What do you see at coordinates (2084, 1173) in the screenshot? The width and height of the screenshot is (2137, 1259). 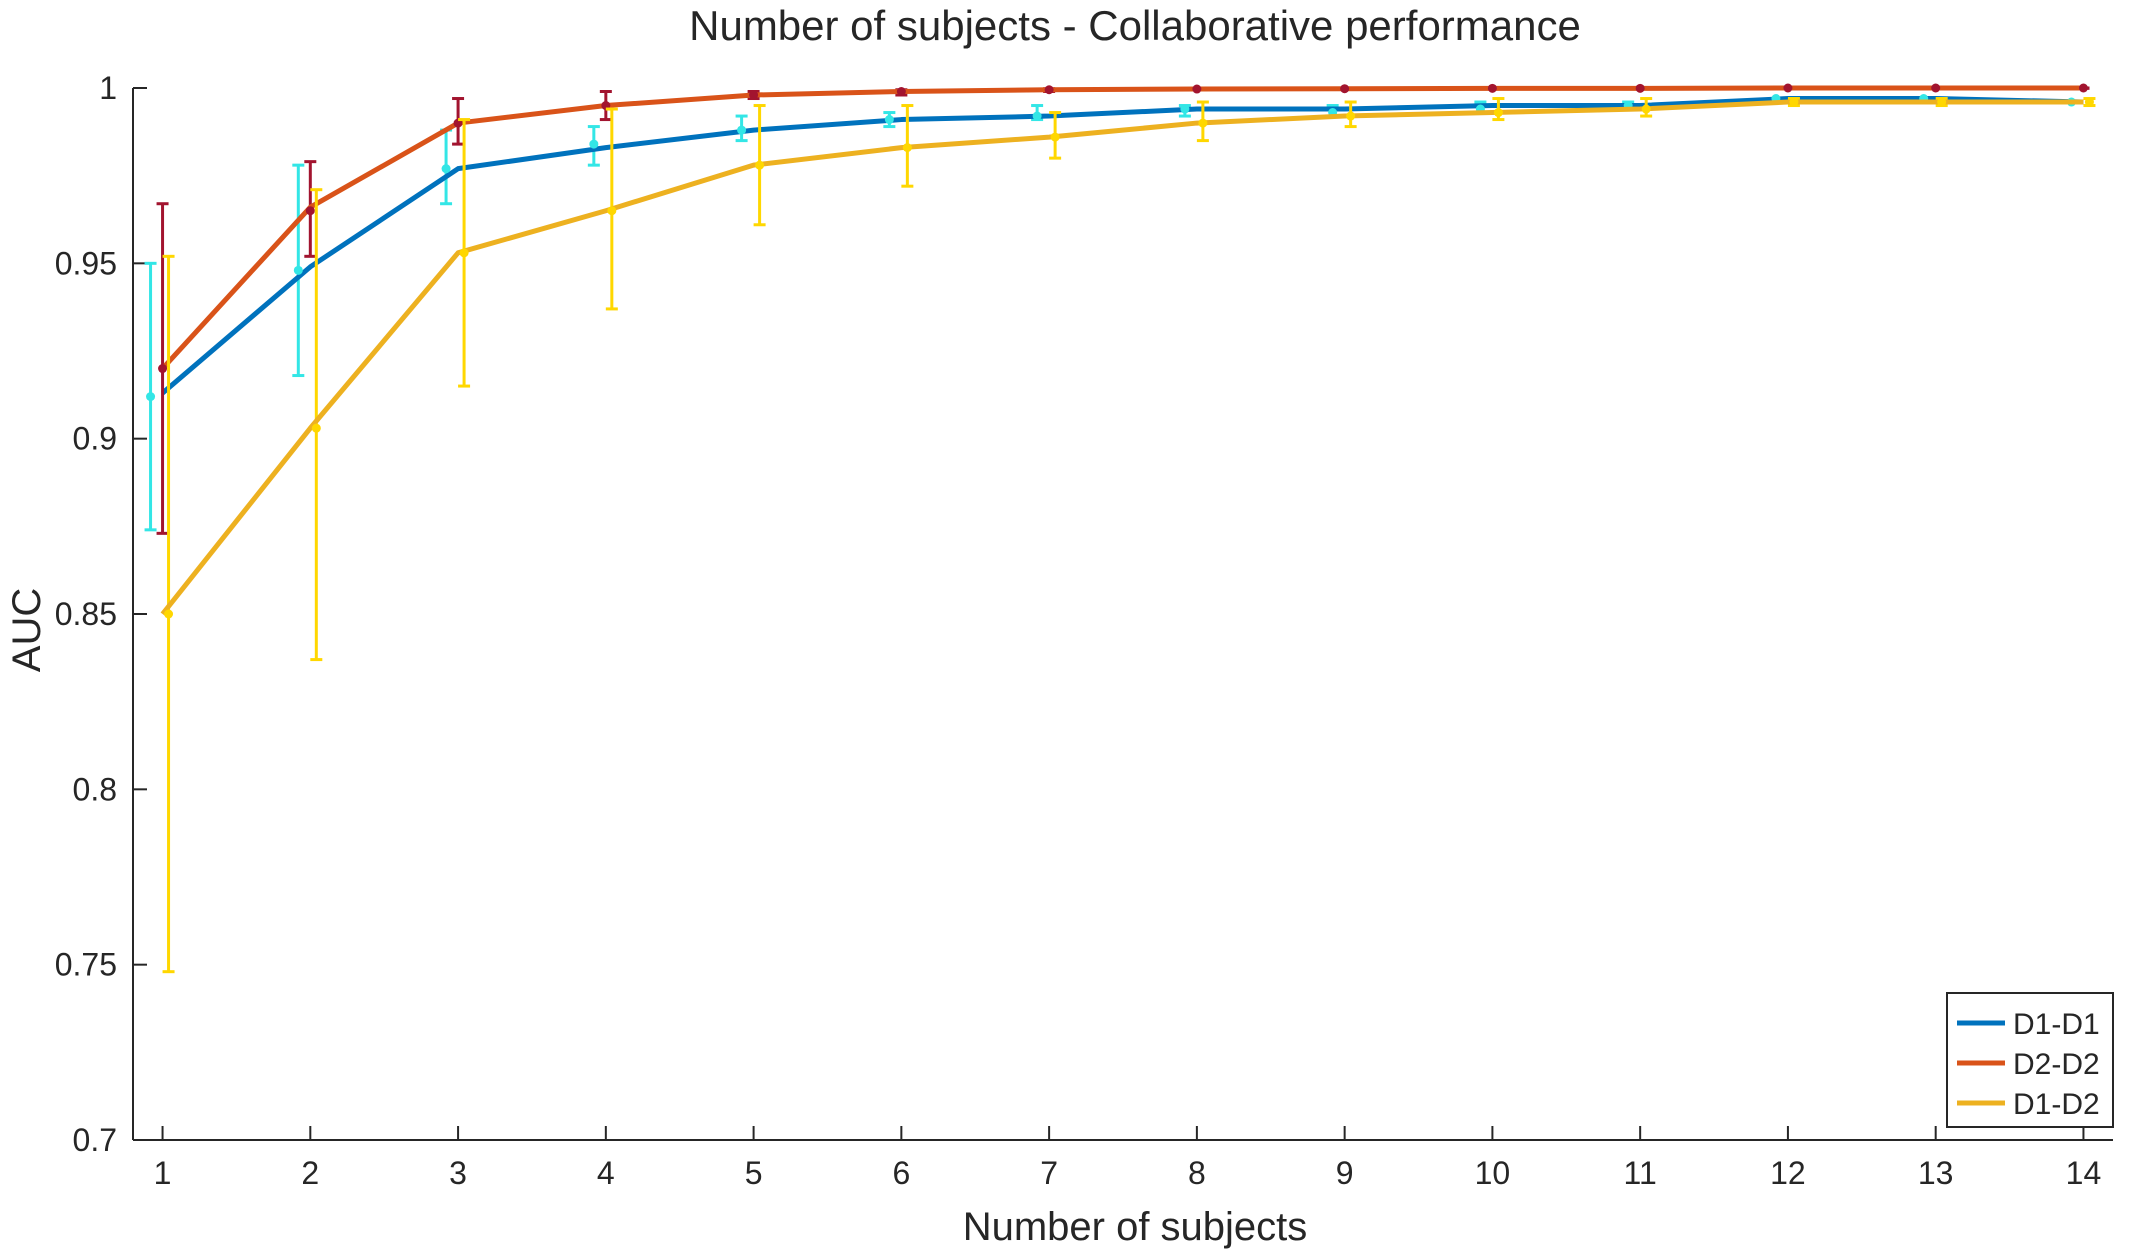 I see `x-tick-label: 14` at bounding box center [2084, 1173].